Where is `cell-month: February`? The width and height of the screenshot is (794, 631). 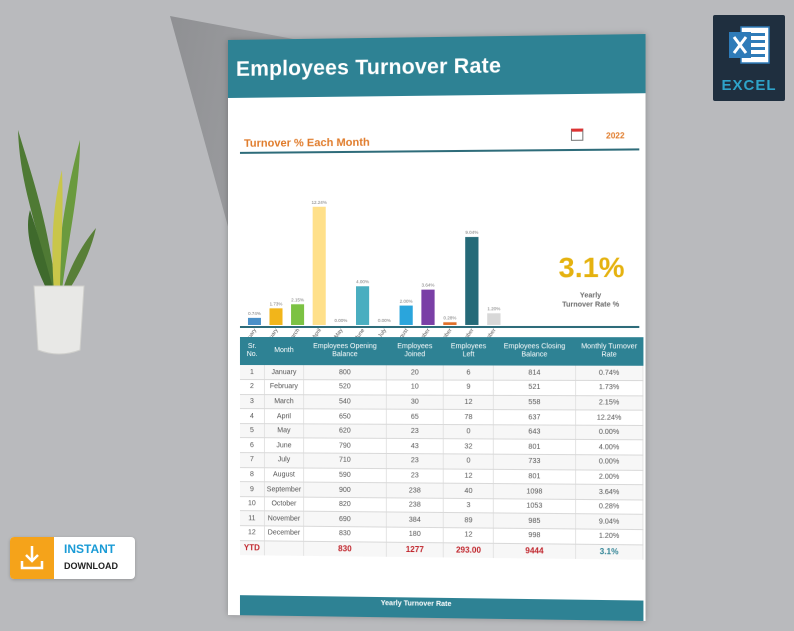
cell-month: February is located at coordinates (283, 387).